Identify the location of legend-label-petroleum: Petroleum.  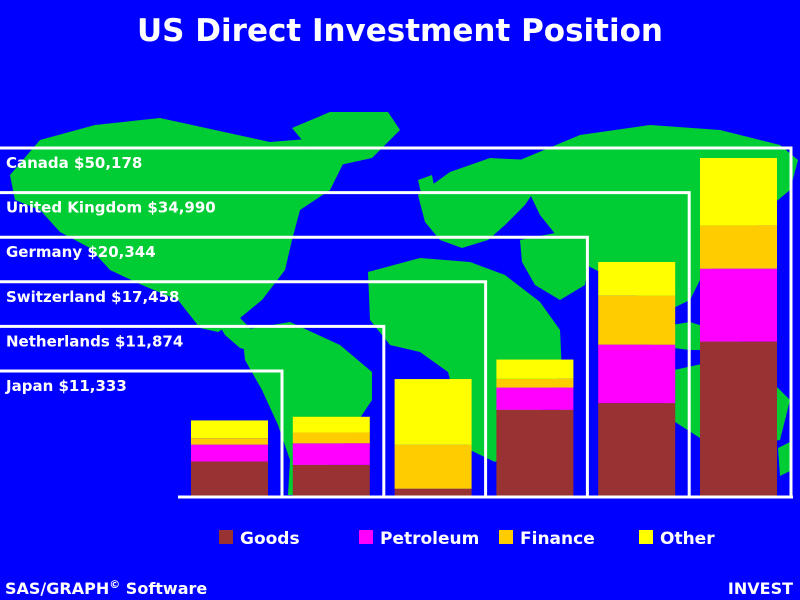
(429, 539).